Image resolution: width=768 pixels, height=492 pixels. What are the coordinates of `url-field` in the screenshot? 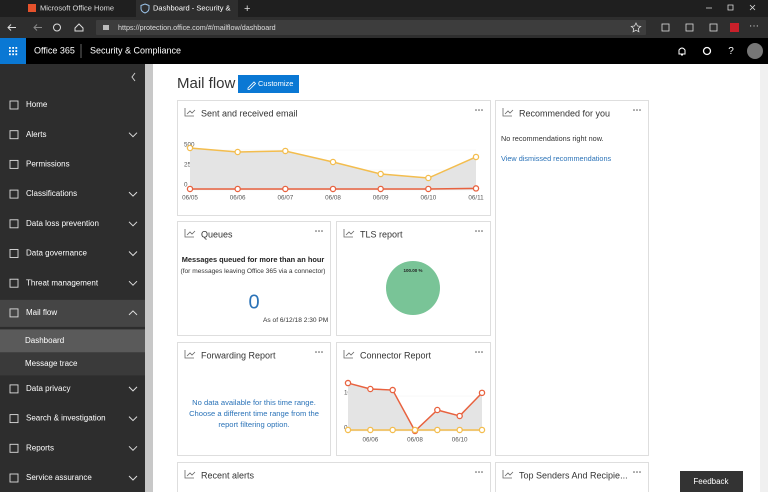 It's located at (371, 27).